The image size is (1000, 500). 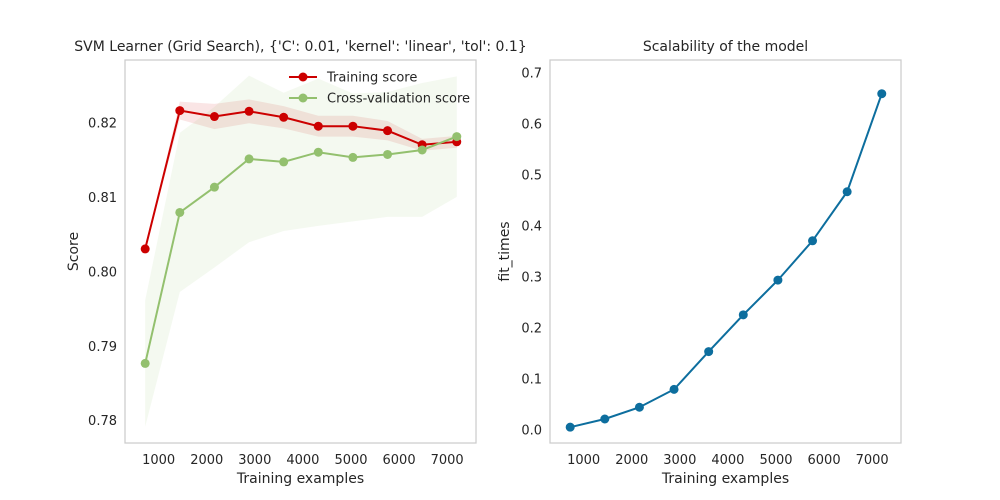 I want to click on y-tick-label: 0.0, so click(x=531, y=431).